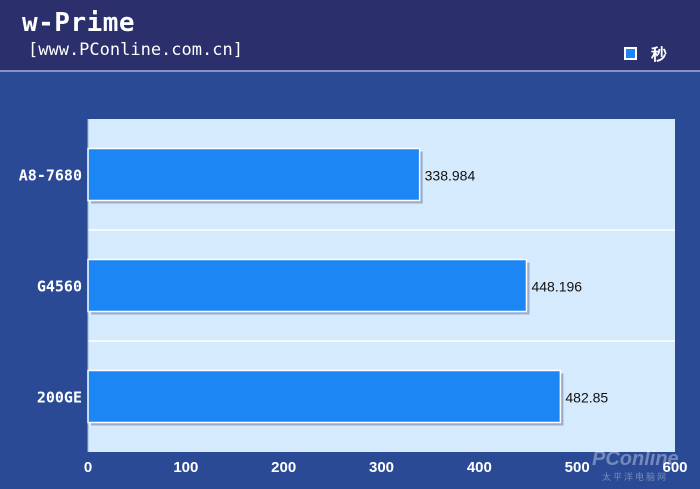 This screenshot has width=700, height=489. Describe the element at coordinates (59, 398) in the screenshot. I see `category-label: 200GE` at that location.